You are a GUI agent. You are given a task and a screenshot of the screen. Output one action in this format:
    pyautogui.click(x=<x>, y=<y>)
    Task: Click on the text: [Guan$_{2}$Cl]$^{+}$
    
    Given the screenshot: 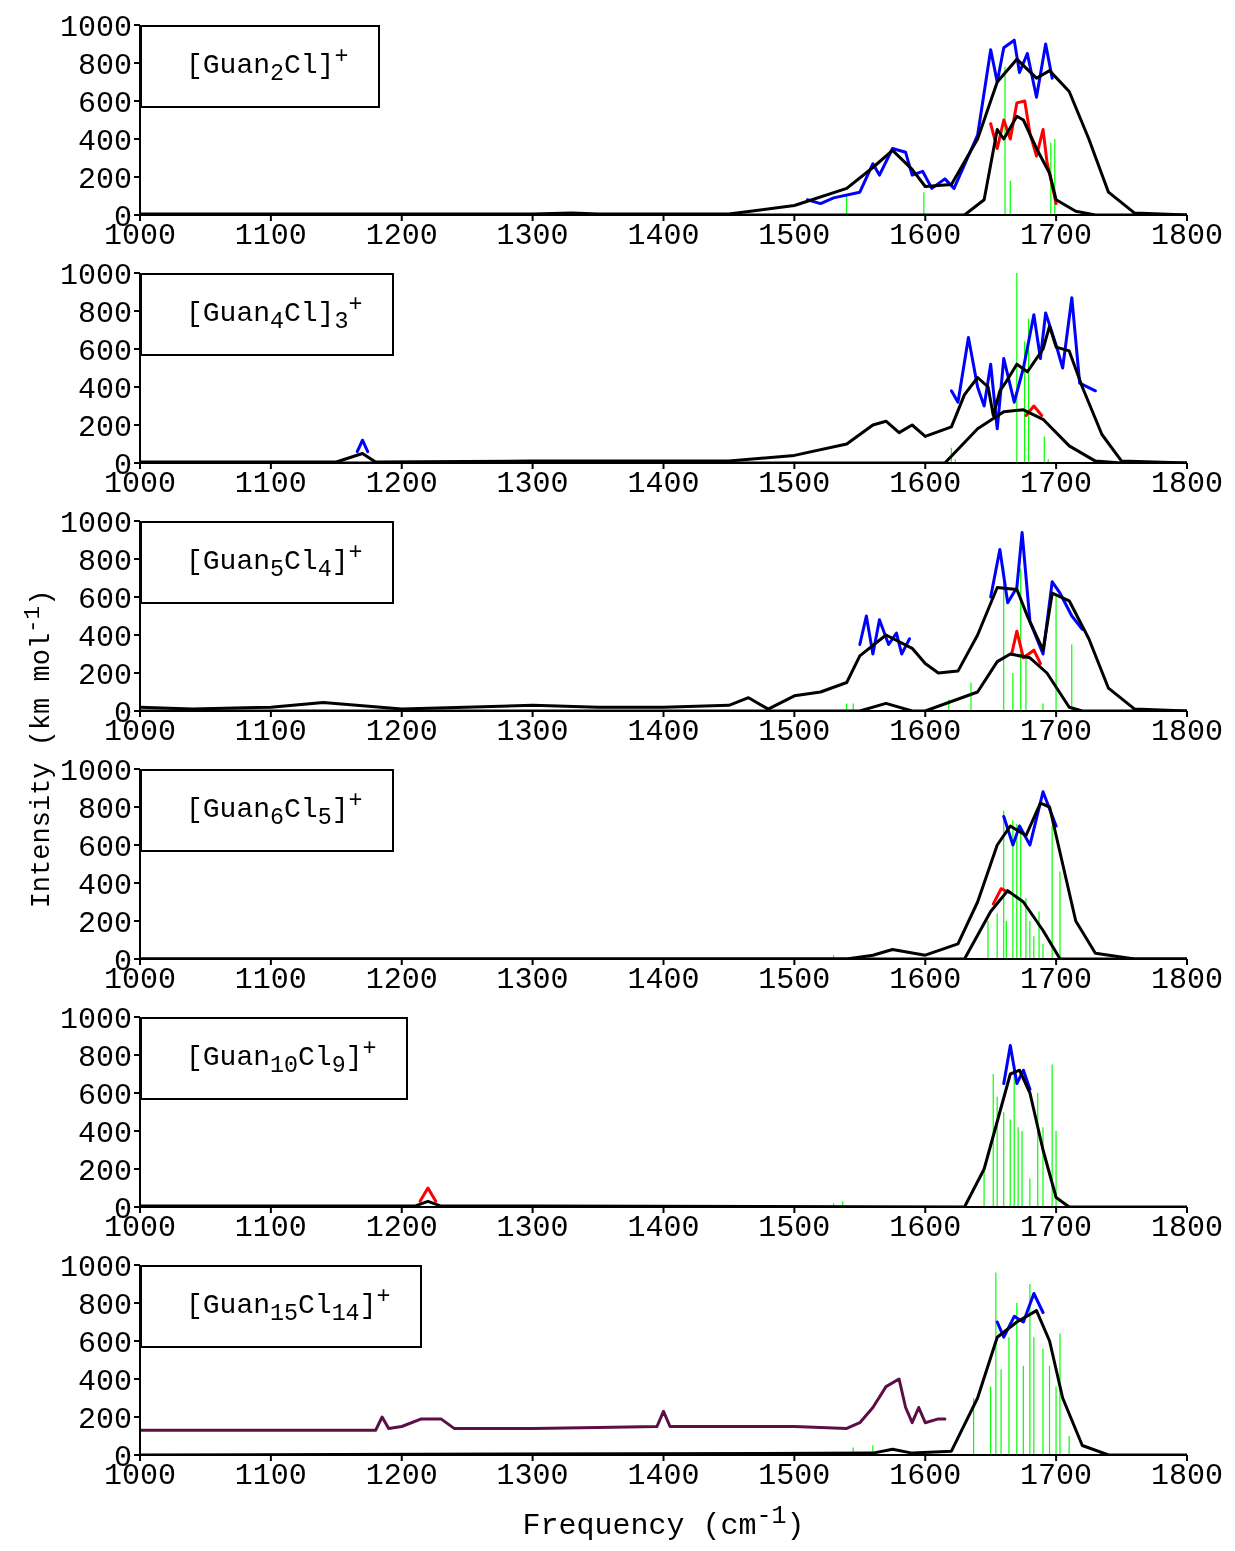 What is the action you would take?
    pyautogui.click(x=260, y=66)
    